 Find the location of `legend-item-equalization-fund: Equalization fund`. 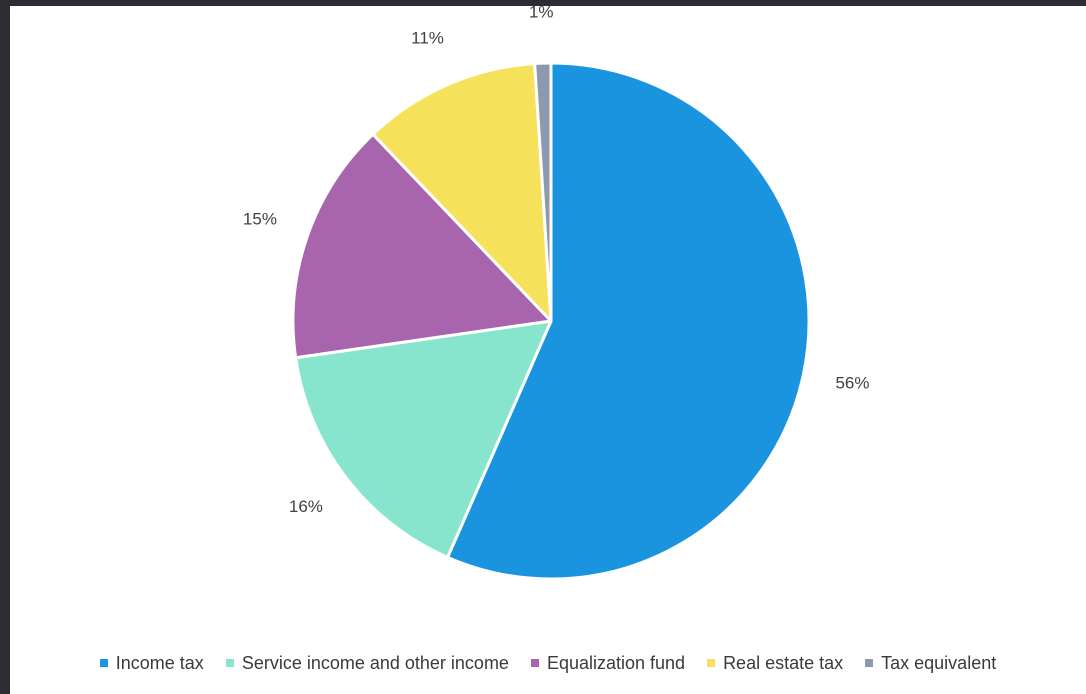

legend-item-equalization-fund: Equalization fund is located at coordinates (608, 663).